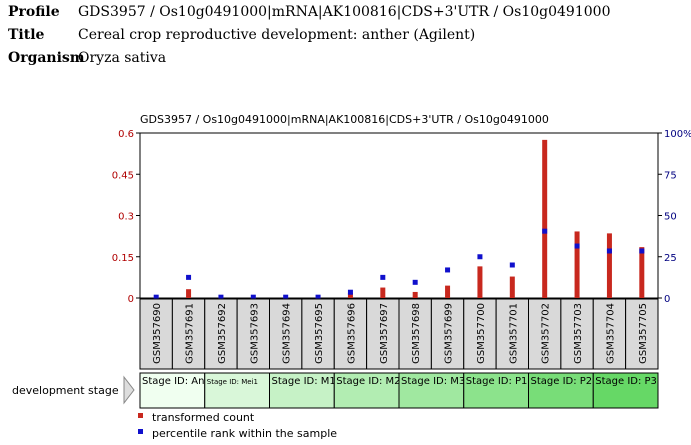  Describe the element at coordinates (670, 217) in the screenshot. I see `right-axis-tick-label: 50` at that location.